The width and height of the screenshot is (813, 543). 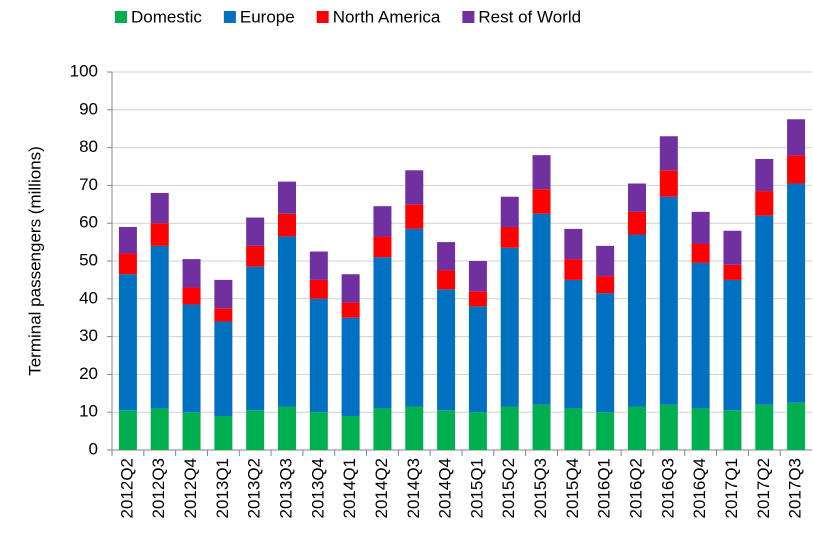 I want to click on legend-label: North America, so click(x=387, y=16).